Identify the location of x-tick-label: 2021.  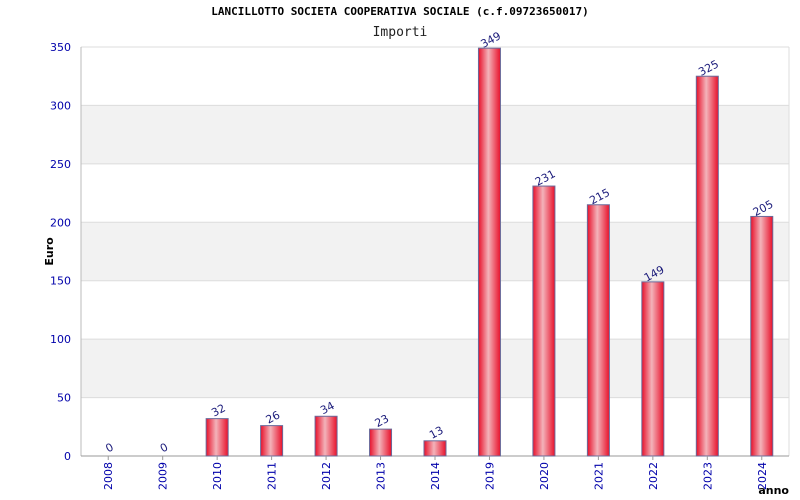
(598, 476).